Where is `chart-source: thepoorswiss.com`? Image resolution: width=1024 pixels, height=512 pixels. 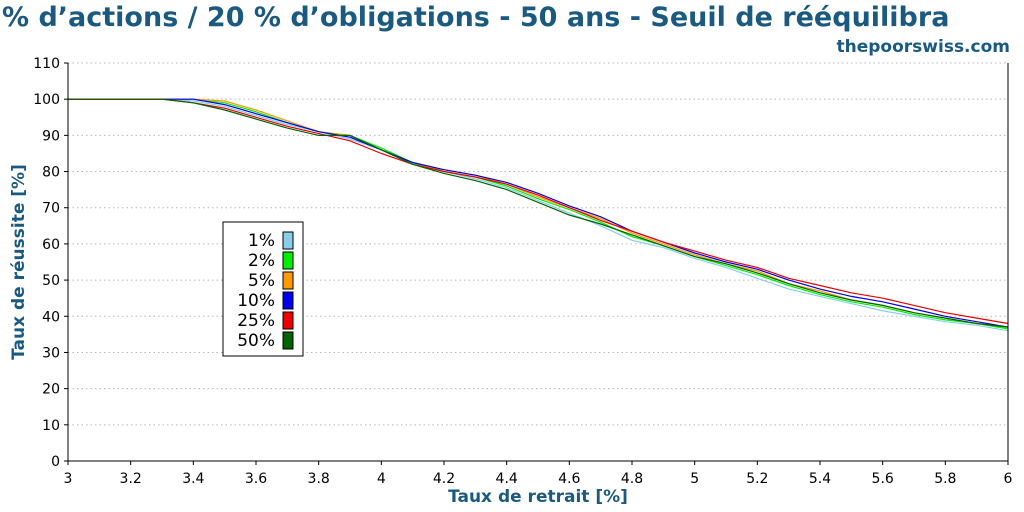 chart-source: thepoorswiss.com is located at coordinates (924, 47).